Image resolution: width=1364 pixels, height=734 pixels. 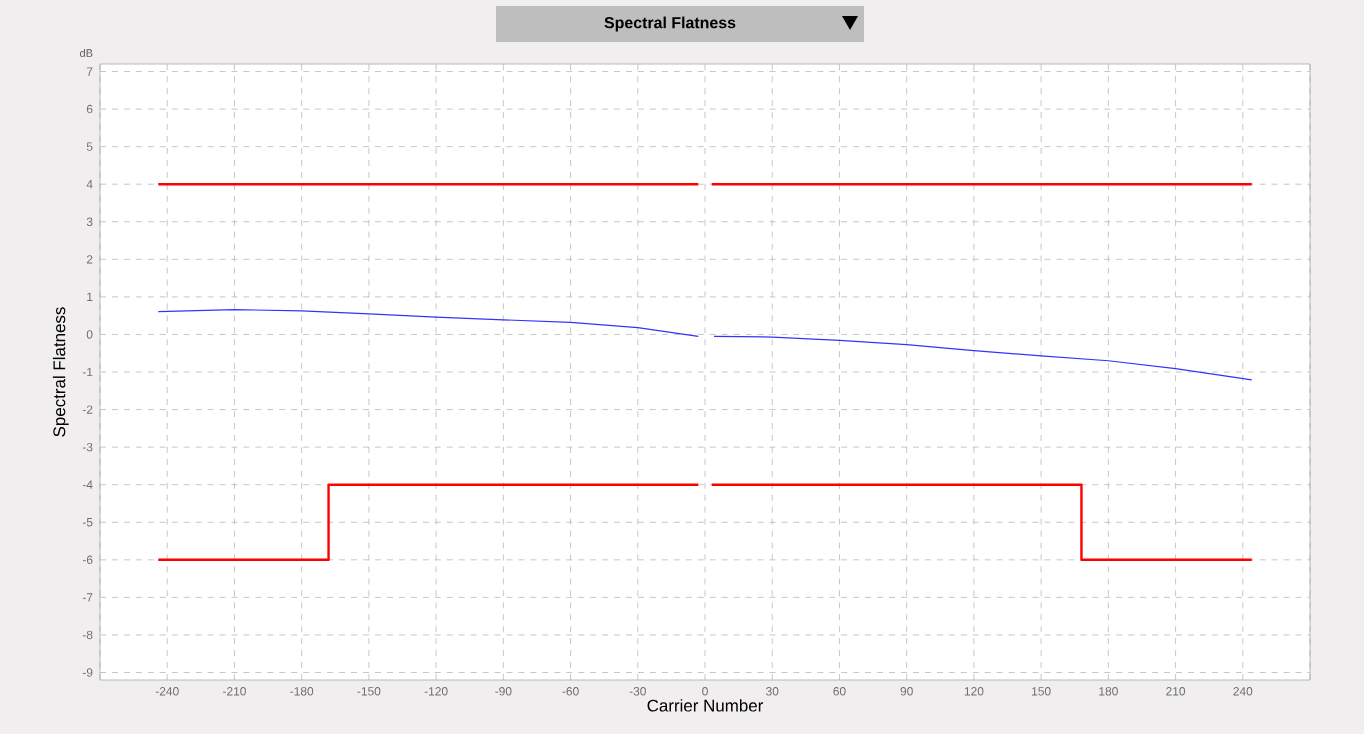 I want to click on x-axis-title: Carrier Number, so click(x=705, y=705).